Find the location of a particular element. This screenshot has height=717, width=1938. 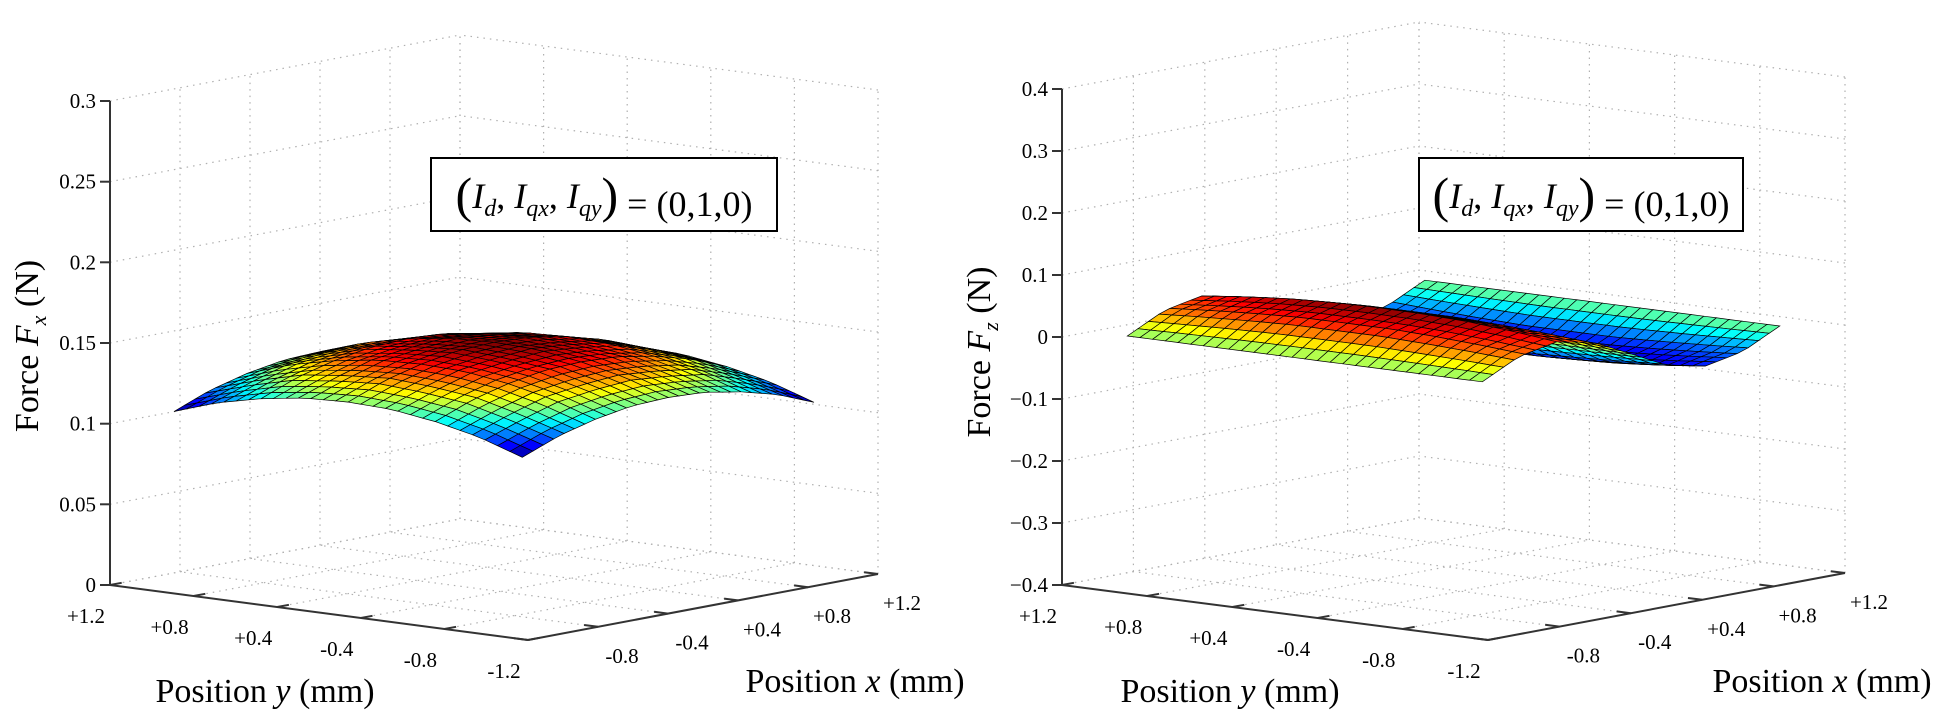

z-tick-label: 0.4 is located at coordinates (1035, 89).